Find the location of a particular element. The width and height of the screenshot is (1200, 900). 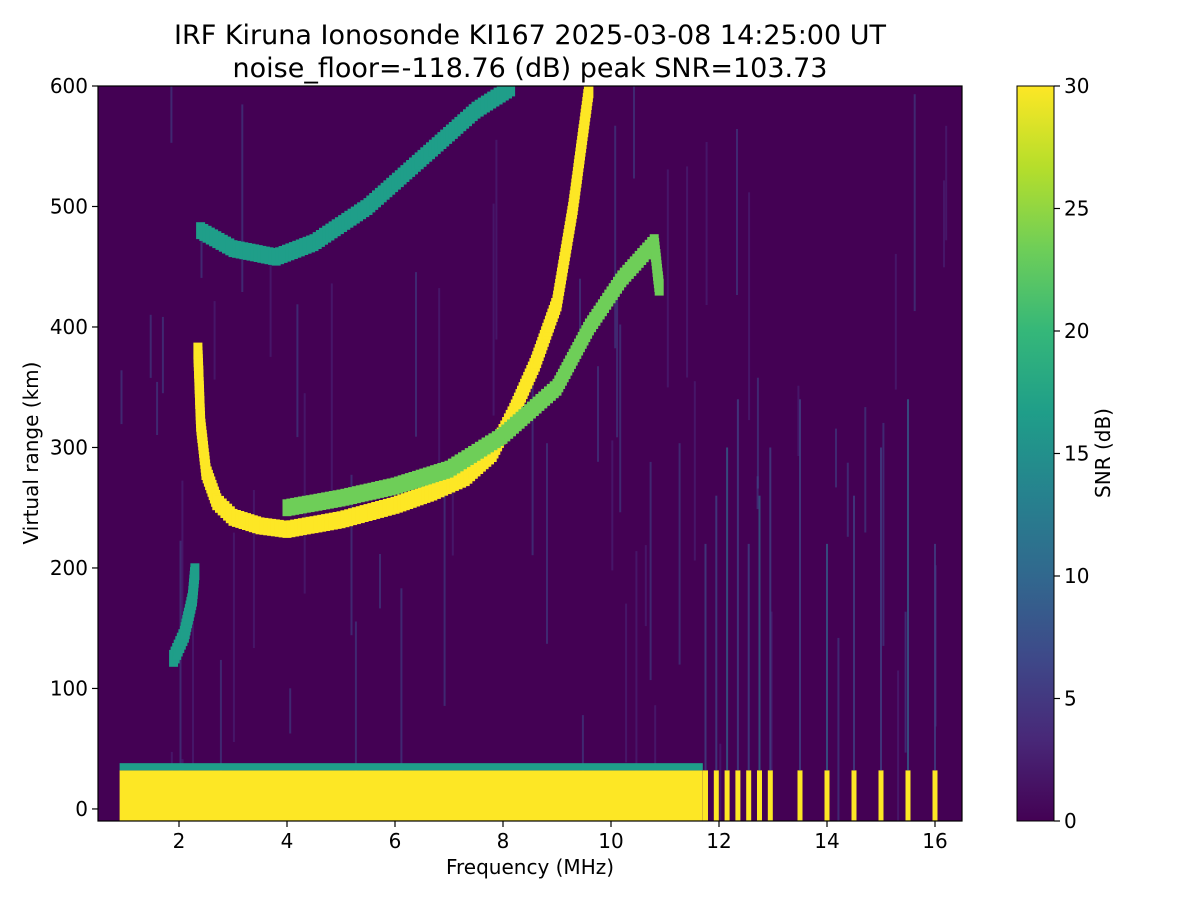

y-tick-label: 100 is located at coordinates (69, 688).